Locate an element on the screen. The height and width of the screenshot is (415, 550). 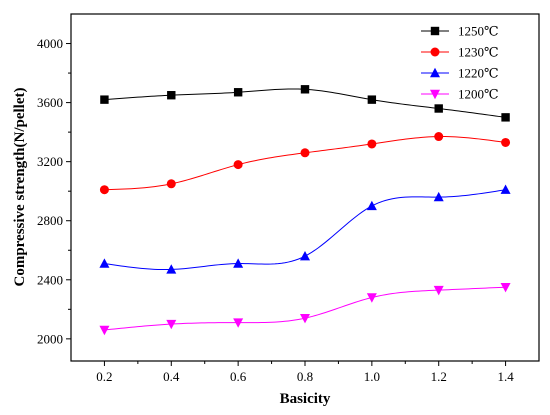
x-tick-label: 1.4 is located at coordinates (505, 376).